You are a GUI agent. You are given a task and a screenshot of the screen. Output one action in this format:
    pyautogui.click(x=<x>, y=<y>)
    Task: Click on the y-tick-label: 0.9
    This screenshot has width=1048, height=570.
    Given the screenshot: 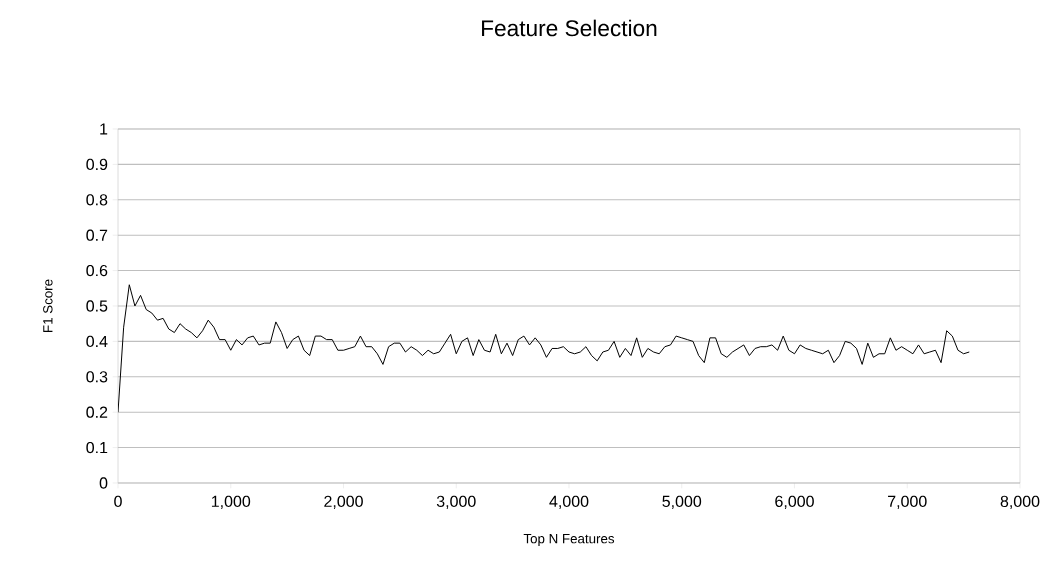 What is the action you would take?
    pyautogui.click(x=97, y=164)
    